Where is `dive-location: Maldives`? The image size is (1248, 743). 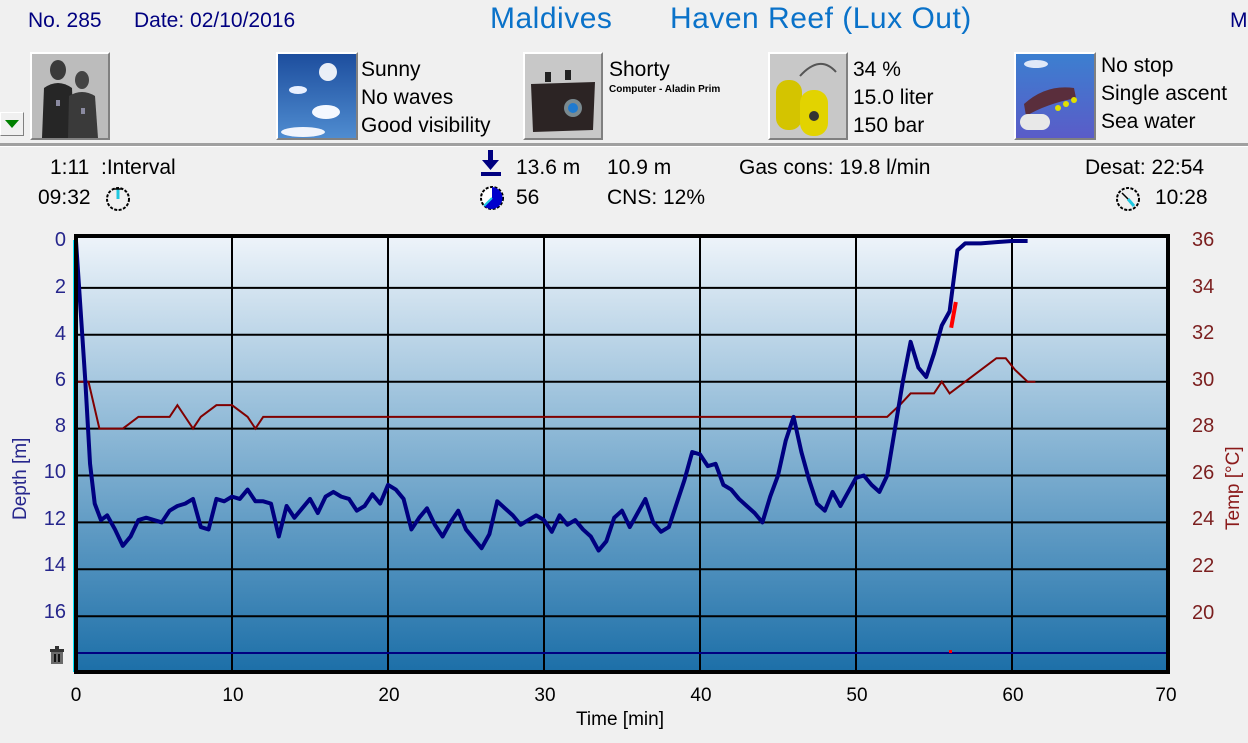
dive-location: Maldives is located at coordinates (551, 18).